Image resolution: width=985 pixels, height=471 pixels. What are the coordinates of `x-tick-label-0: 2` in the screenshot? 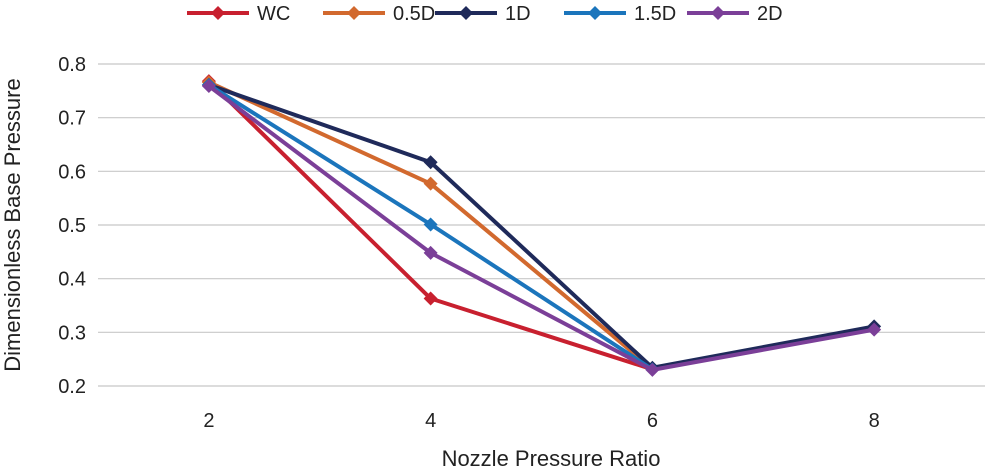 It's located at (208, 421).